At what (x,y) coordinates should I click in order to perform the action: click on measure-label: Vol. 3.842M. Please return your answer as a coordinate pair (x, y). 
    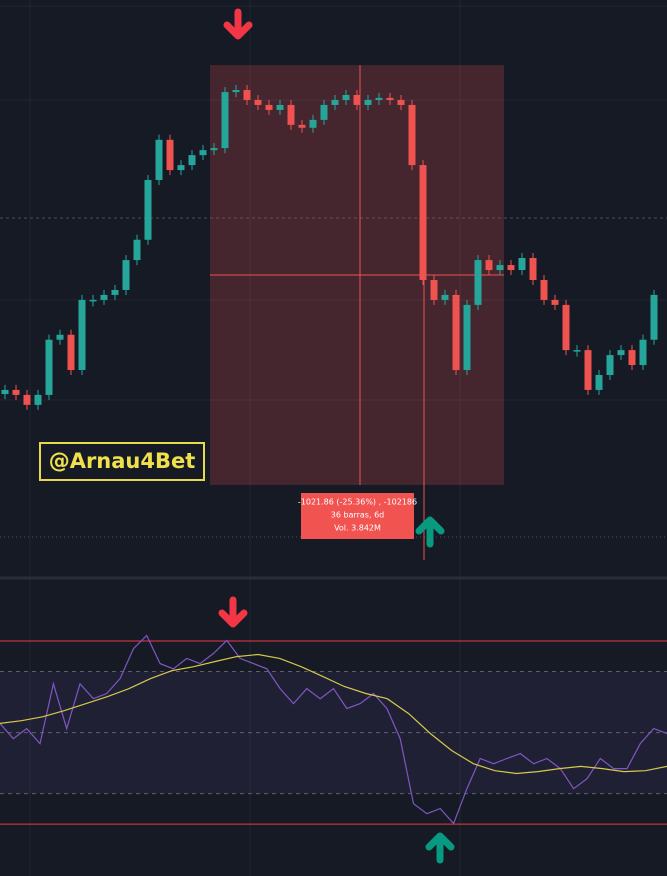
    Looking at the image, I should click on (357, 528).